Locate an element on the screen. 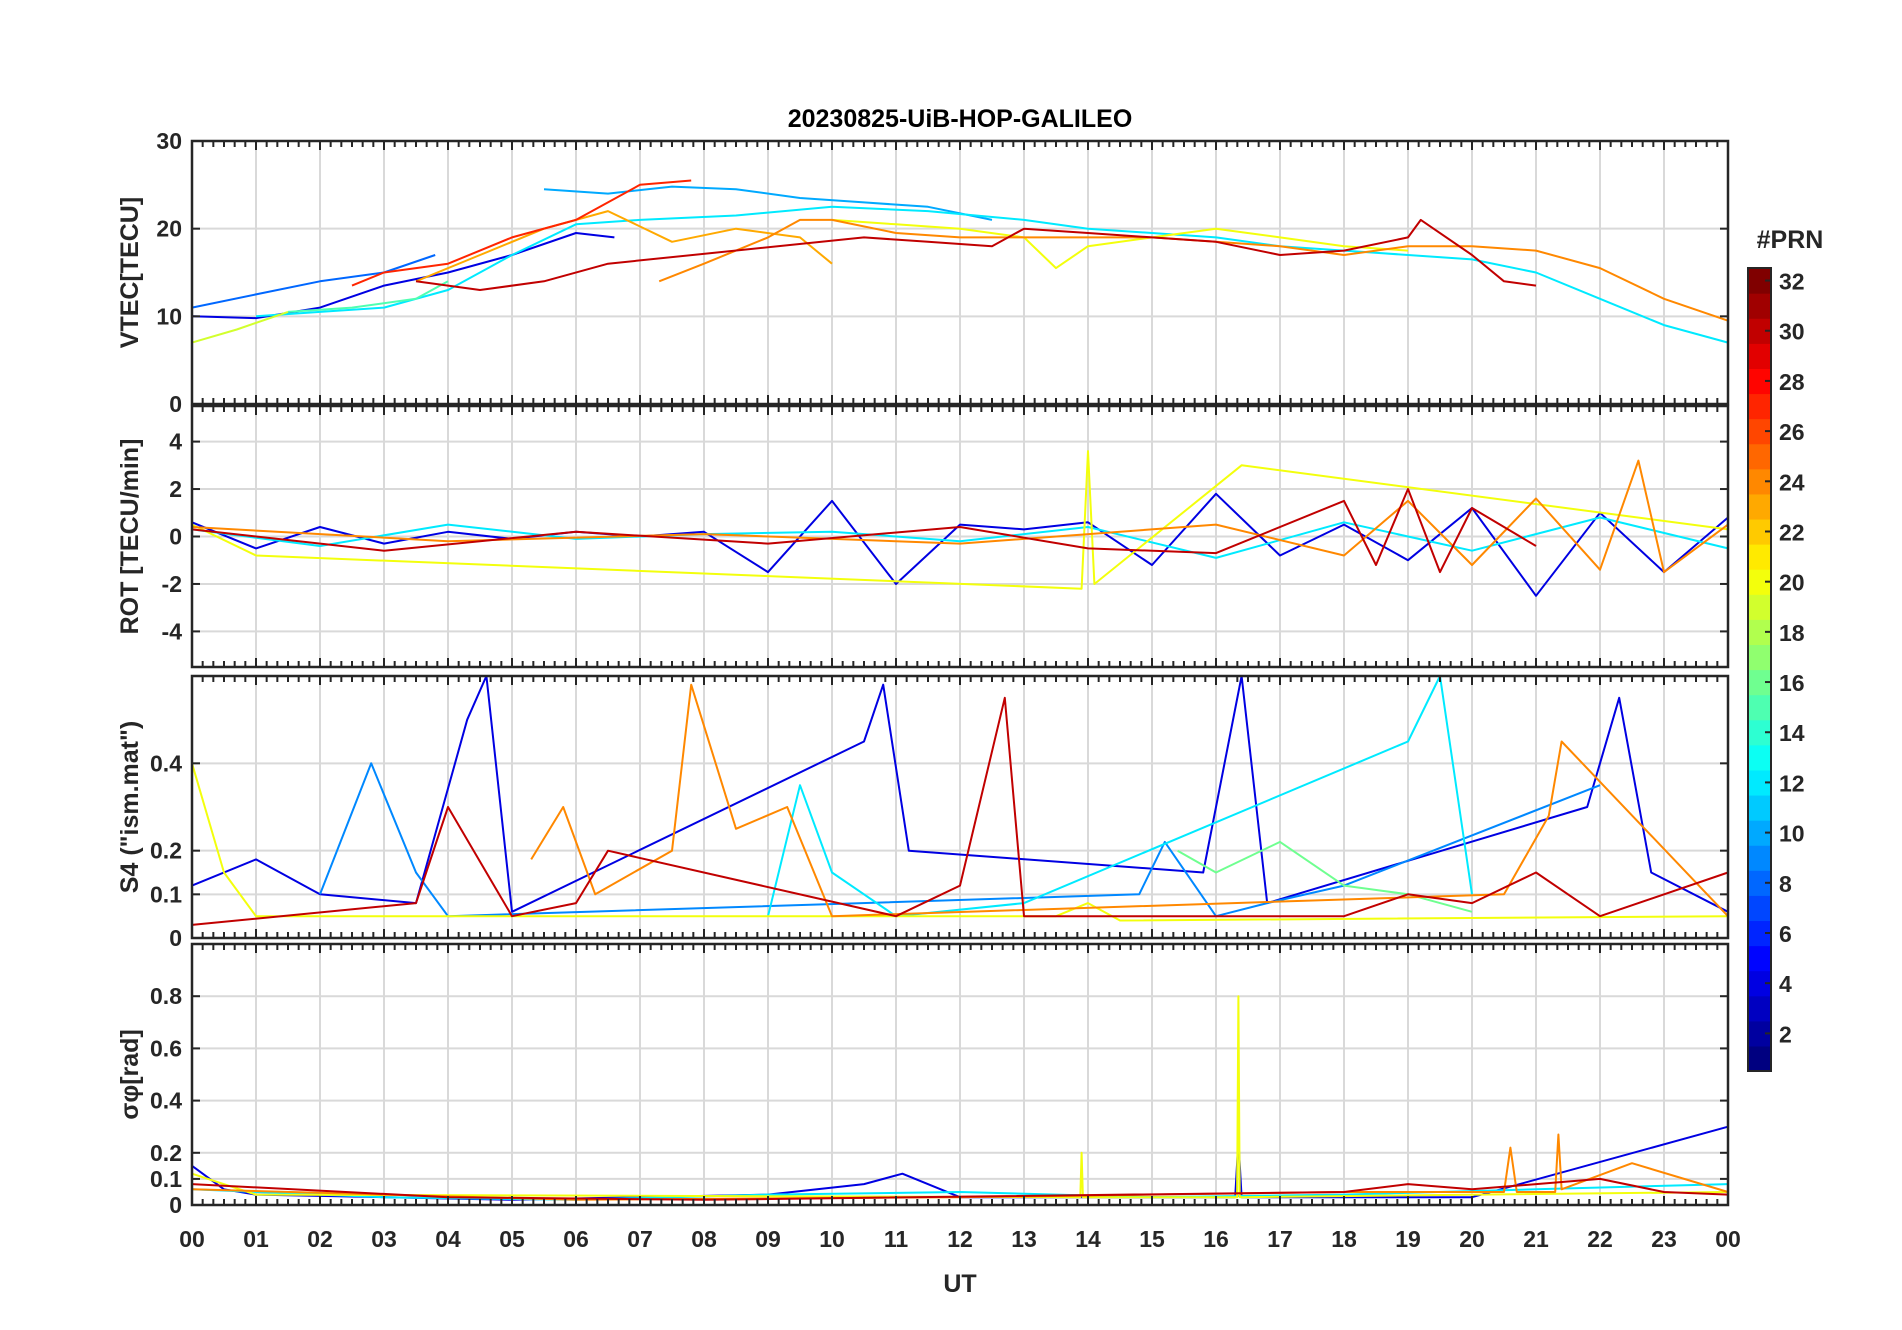 This screenshot has height=1330, width=1902. x-tick-label: 12 is located at coordinates (960, 1239).